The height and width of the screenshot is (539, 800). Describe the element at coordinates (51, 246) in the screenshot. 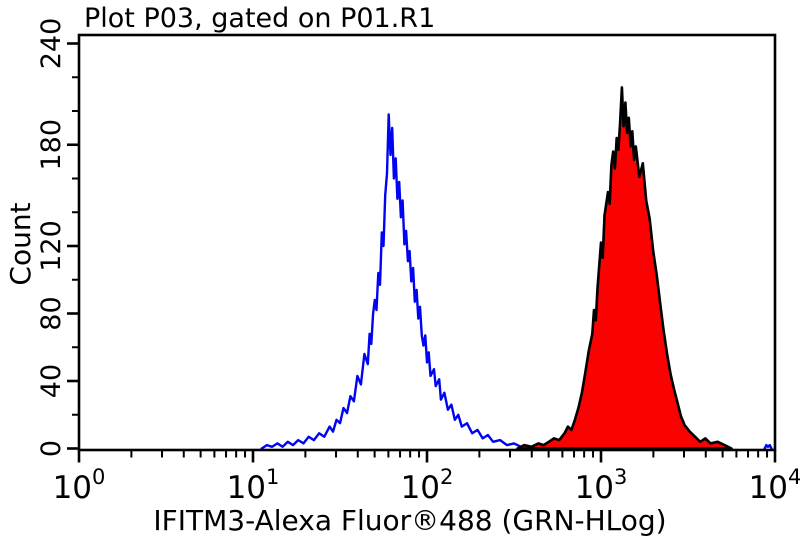

I see `y-tick-label: 120` at that location.